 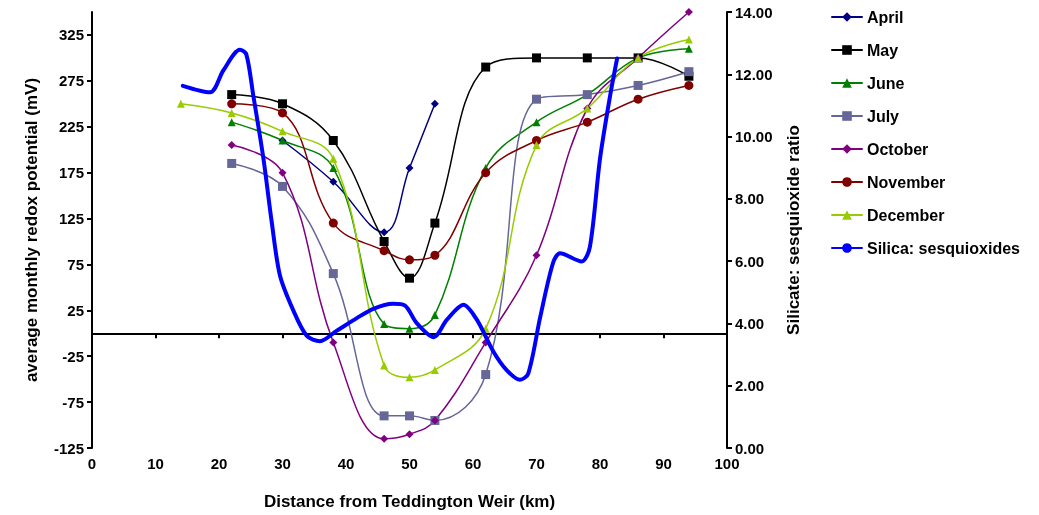 What do you see at coordinates (155, 463) in the screenshot?
I see `x-tick-label: 10` at bounding box center [155, 463].